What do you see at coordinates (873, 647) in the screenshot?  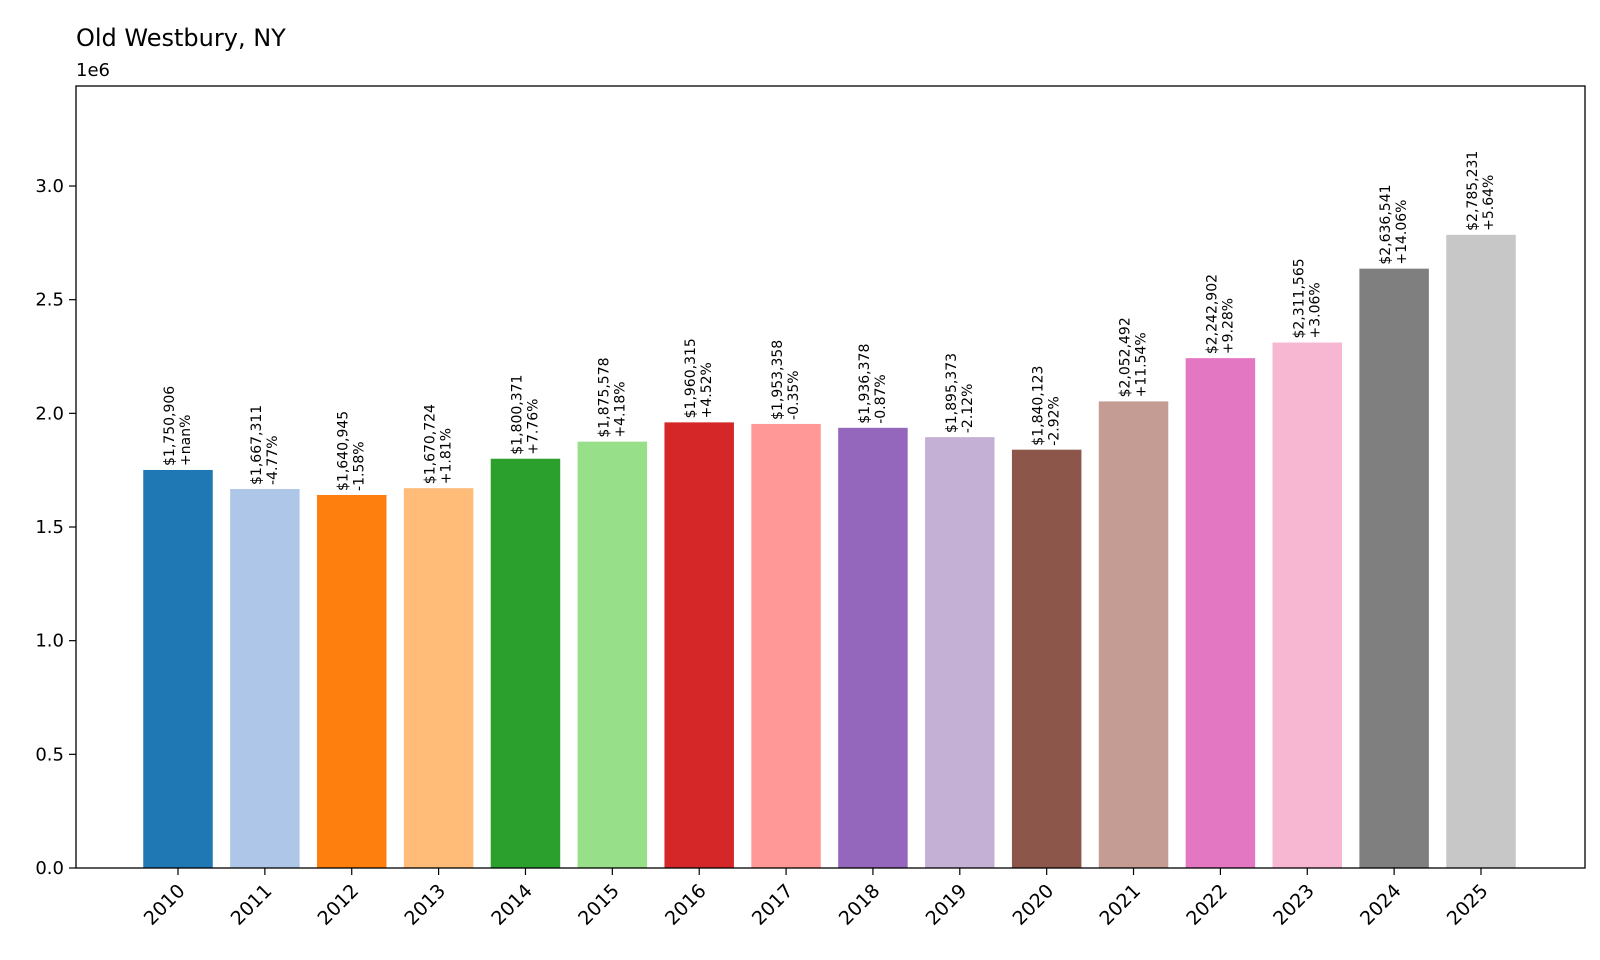 I see `bar-2018` at bounding box center [873, 647].